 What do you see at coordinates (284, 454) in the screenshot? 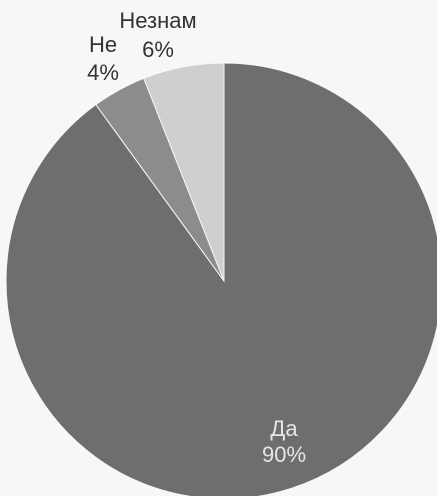
I see `slice-value-da: 90%` at bounding box center [284, 454].